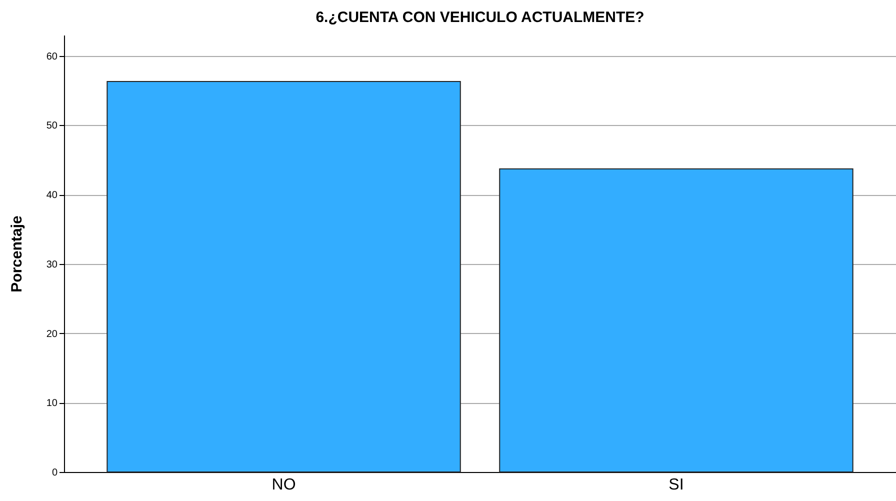 Image resolution: width=896 pixels, height=501 pixels. What do you see at coordinates (52, 404) in the screenshot?
I see `y-tick-label: 10` at bounding box center [52, 404].